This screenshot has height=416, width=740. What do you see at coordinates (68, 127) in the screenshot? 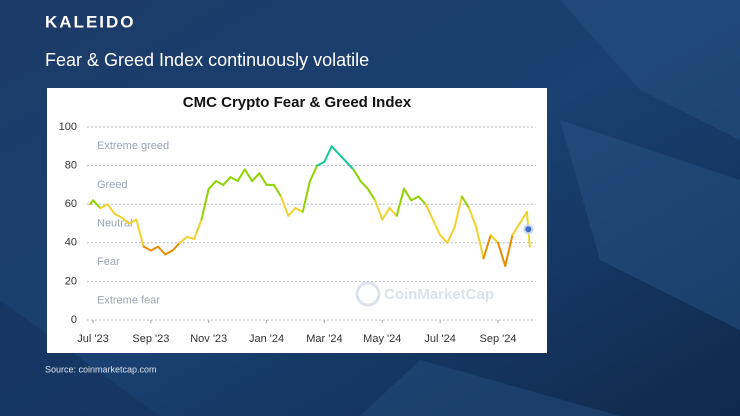
I see `y-tick-label: 100` at bounding box center [68, 127].